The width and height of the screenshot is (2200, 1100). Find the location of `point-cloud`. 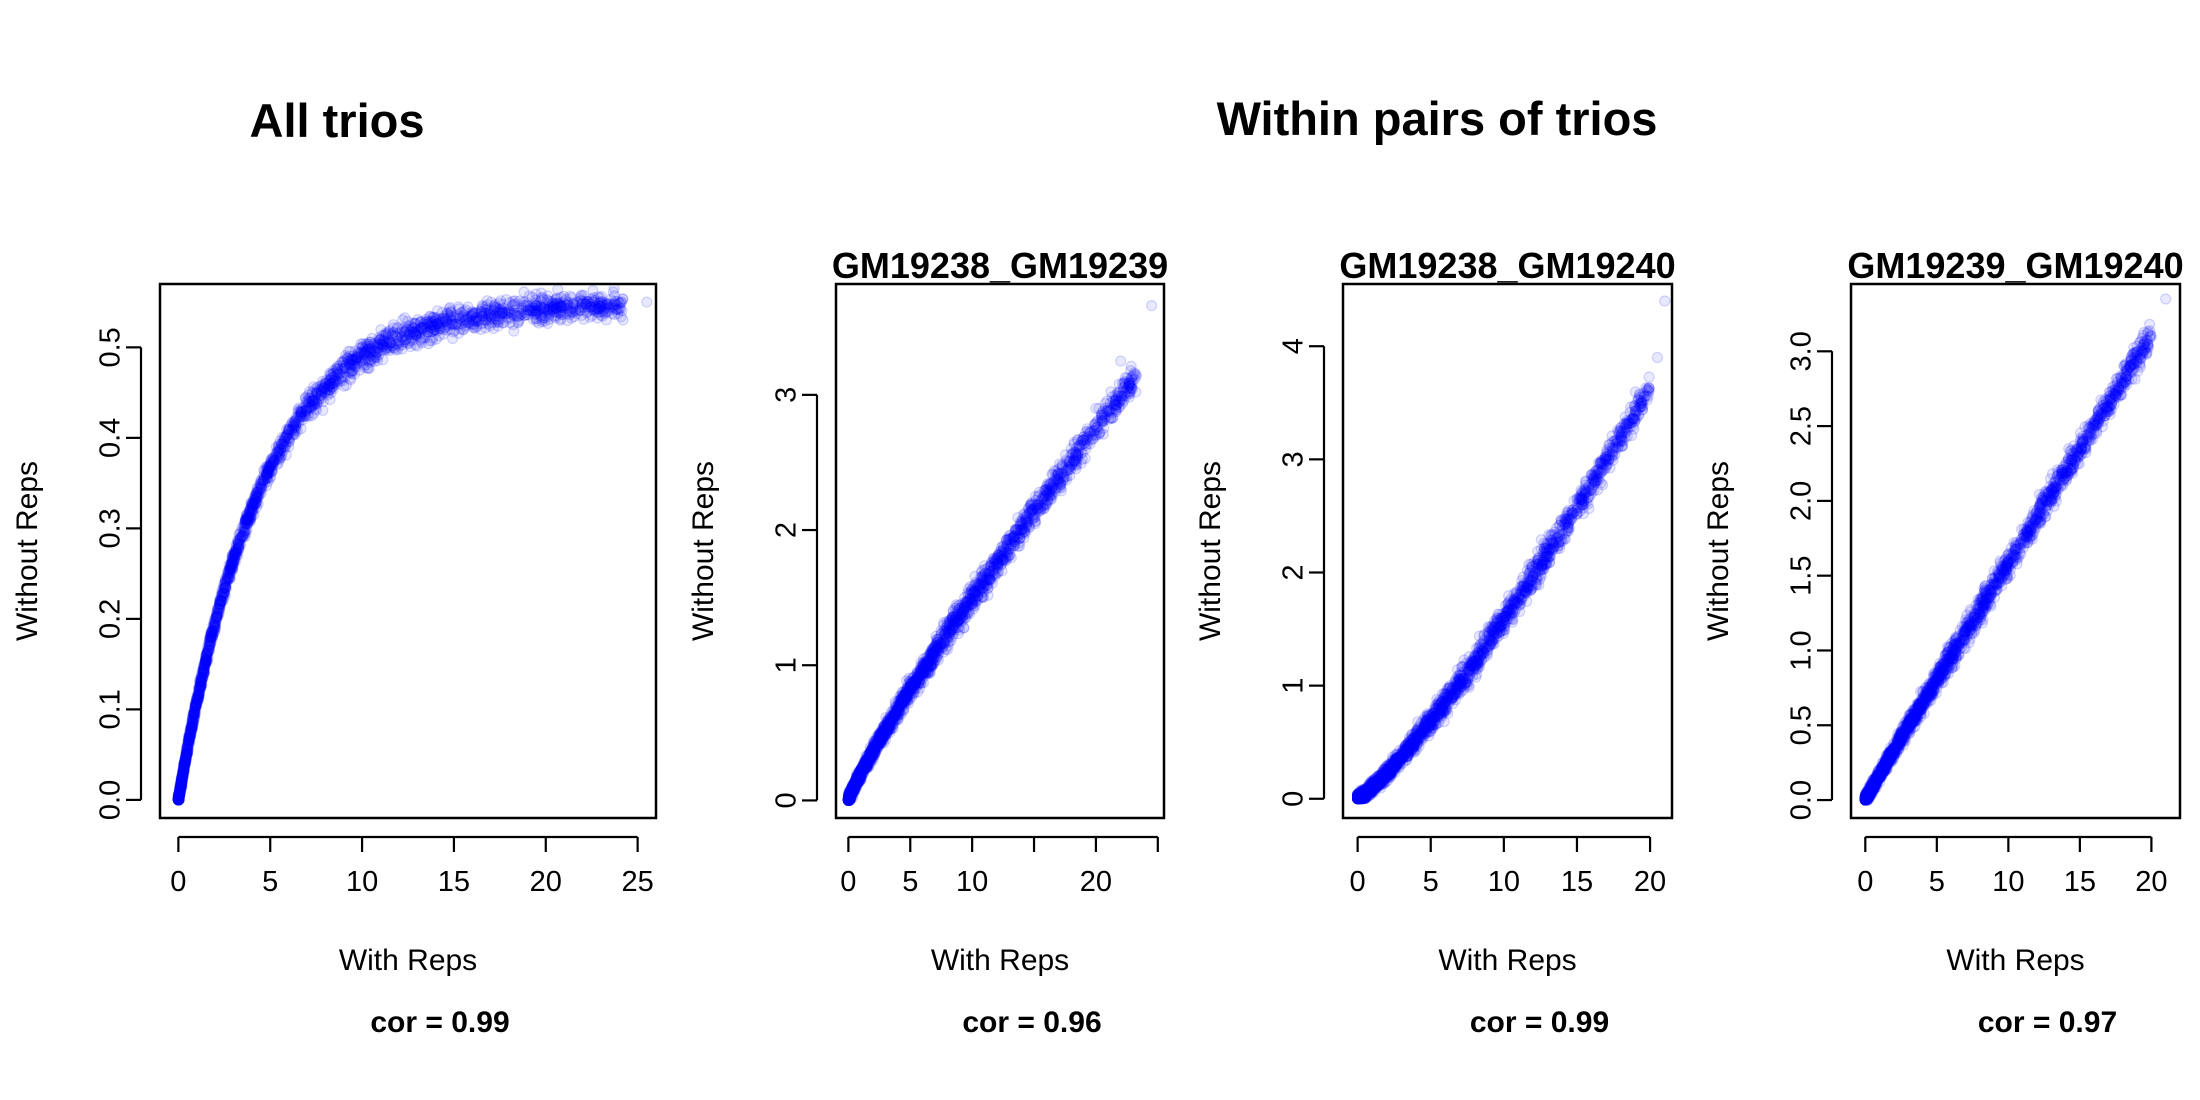

point-cloud is located at coordinates (1000, 553).